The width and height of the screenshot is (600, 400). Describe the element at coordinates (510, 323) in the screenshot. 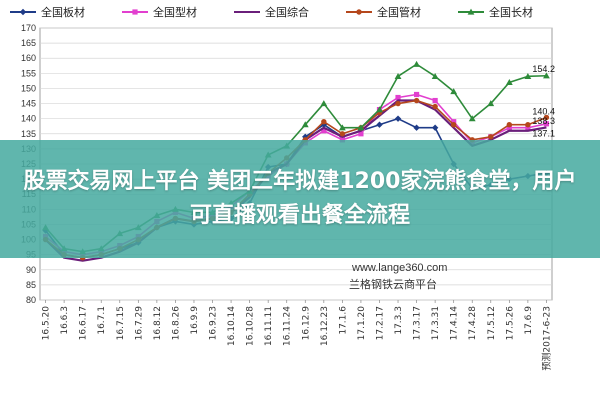

I see `x-tick-label: 17.5.26` at that location.